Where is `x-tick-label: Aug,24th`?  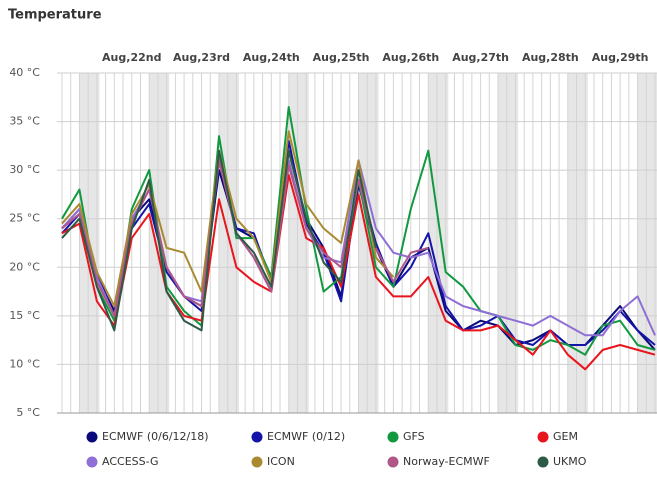
x-tick-label: Aug,24th is located at coordinates (271, 57).